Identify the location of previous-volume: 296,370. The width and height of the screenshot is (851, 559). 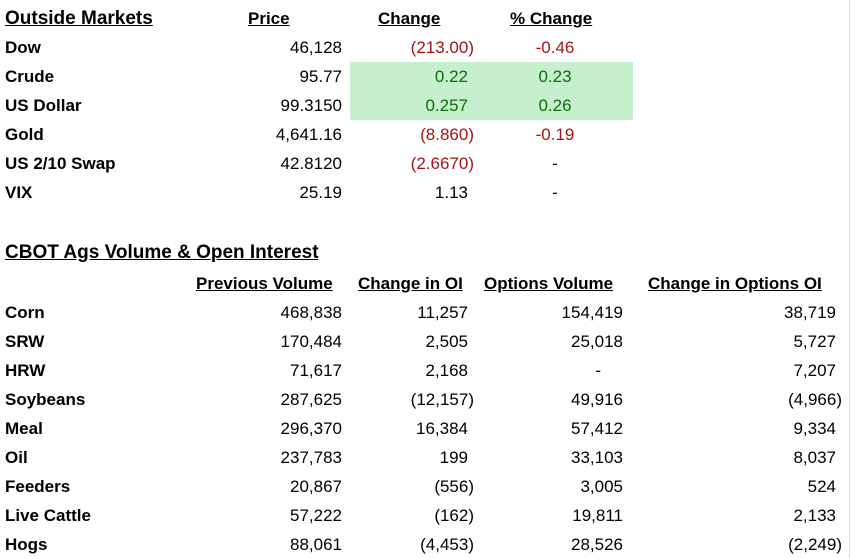
(311, 428).